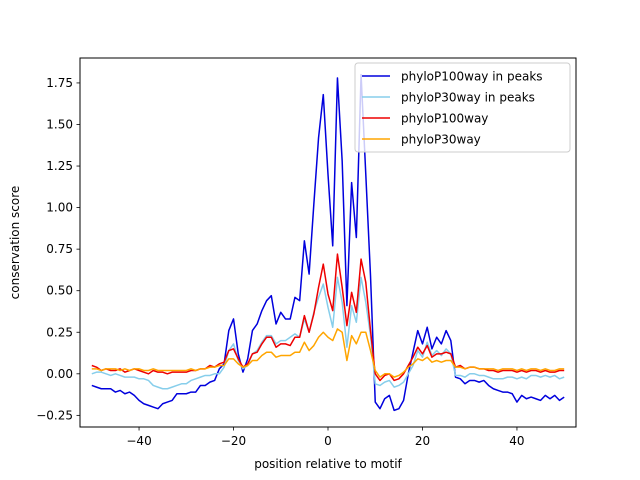 This screenshot has height=480, width=640. I want to click on legend-box, so click(462, 107).